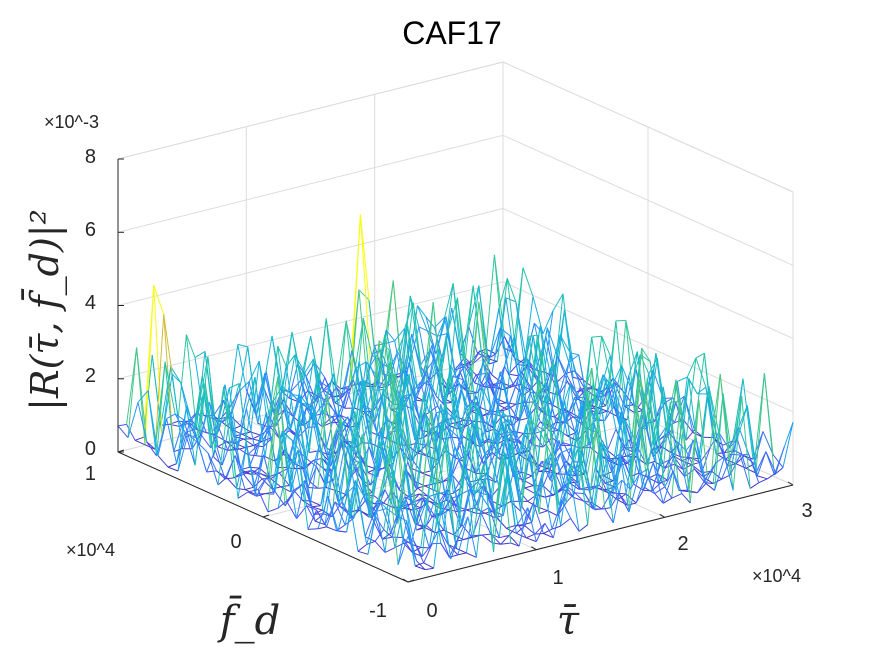  What do you see at coordinates (90, 550) in the screenshot?
I see `y-exponent: ×10^4` at bounding box center [90, 550].